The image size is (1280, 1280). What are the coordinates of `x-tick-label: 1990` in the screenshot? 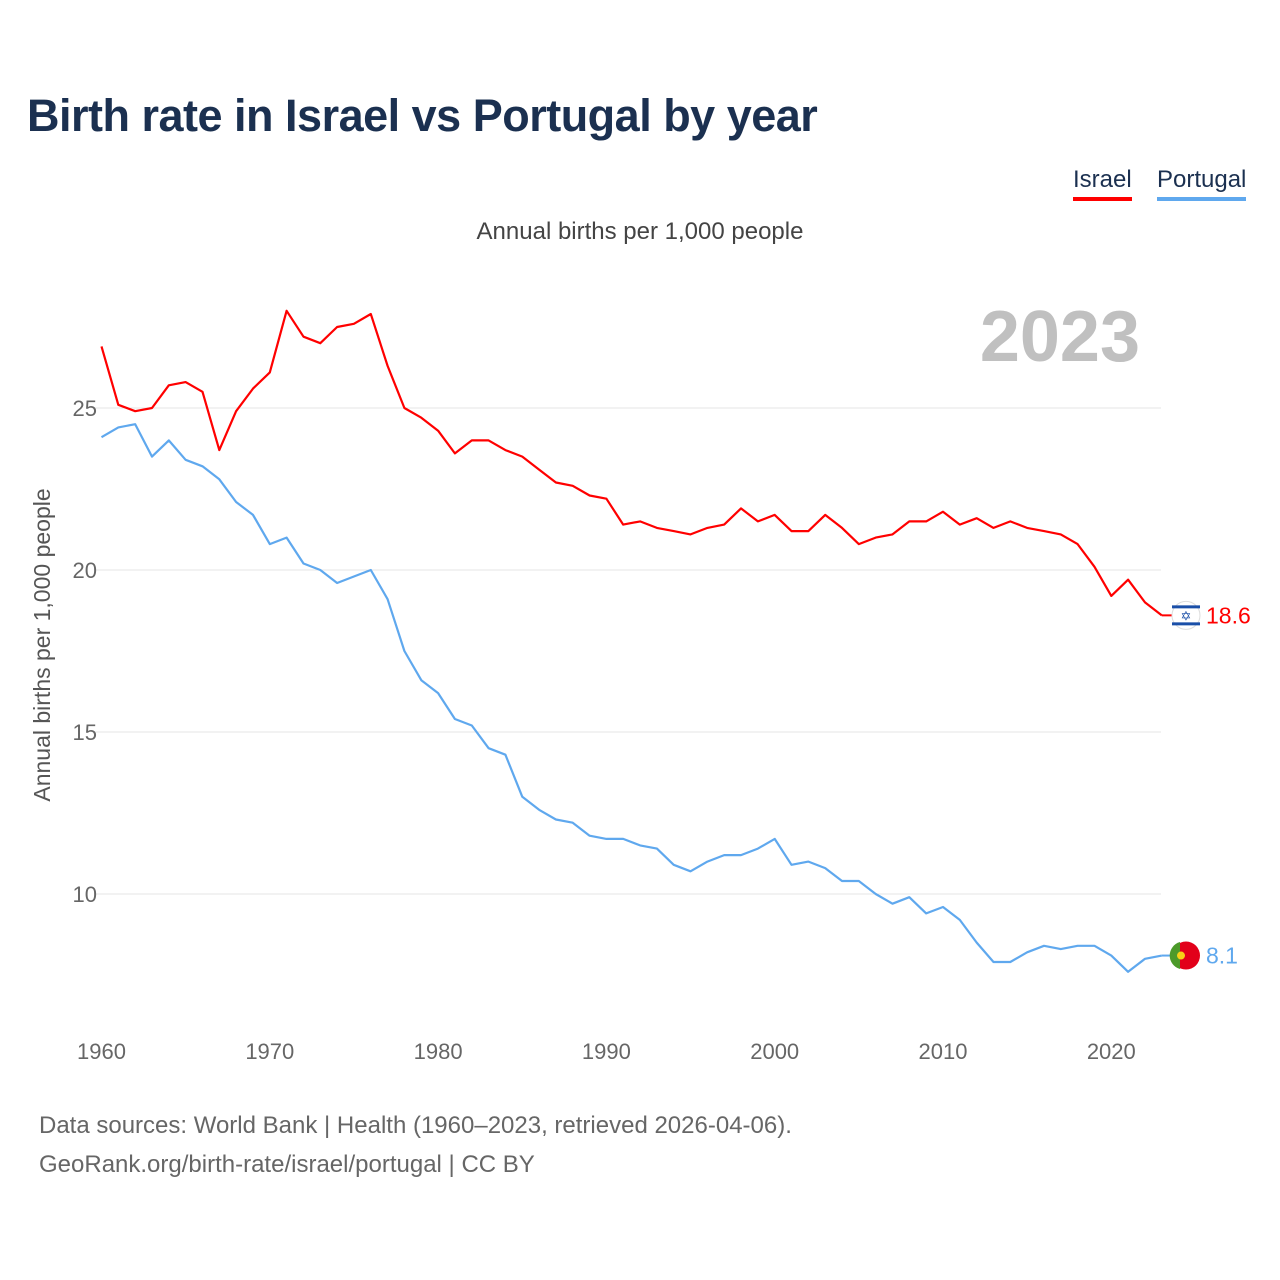 It's located at (606, 1051).